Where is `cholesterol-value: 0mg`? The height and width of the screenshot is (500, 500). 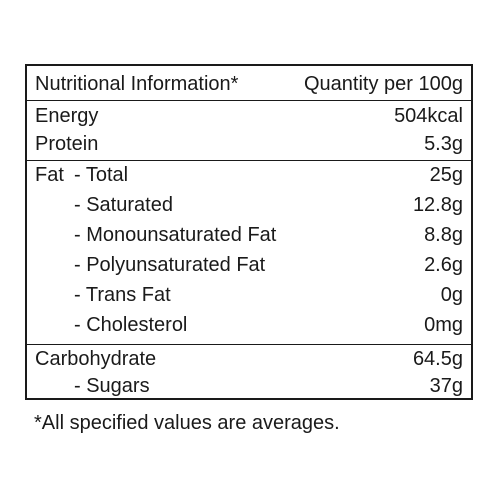 cholesterol-value: 0mg is located at coordinates (443, 325).